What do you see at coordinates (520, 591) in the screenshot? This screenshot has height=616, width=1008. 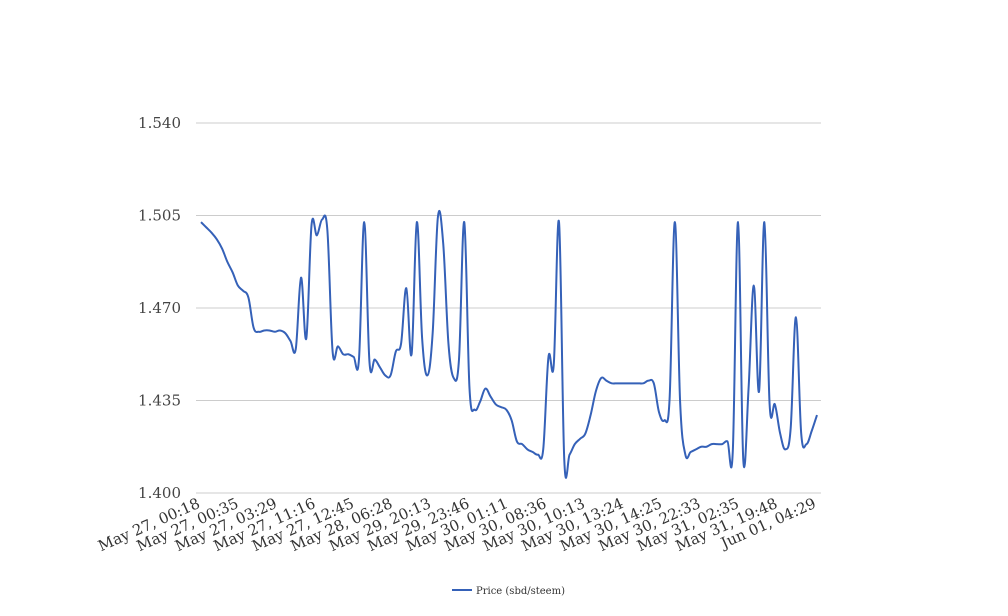 I see `legend-label: Price (sbd/steem)` at bounding box center [520, 591].